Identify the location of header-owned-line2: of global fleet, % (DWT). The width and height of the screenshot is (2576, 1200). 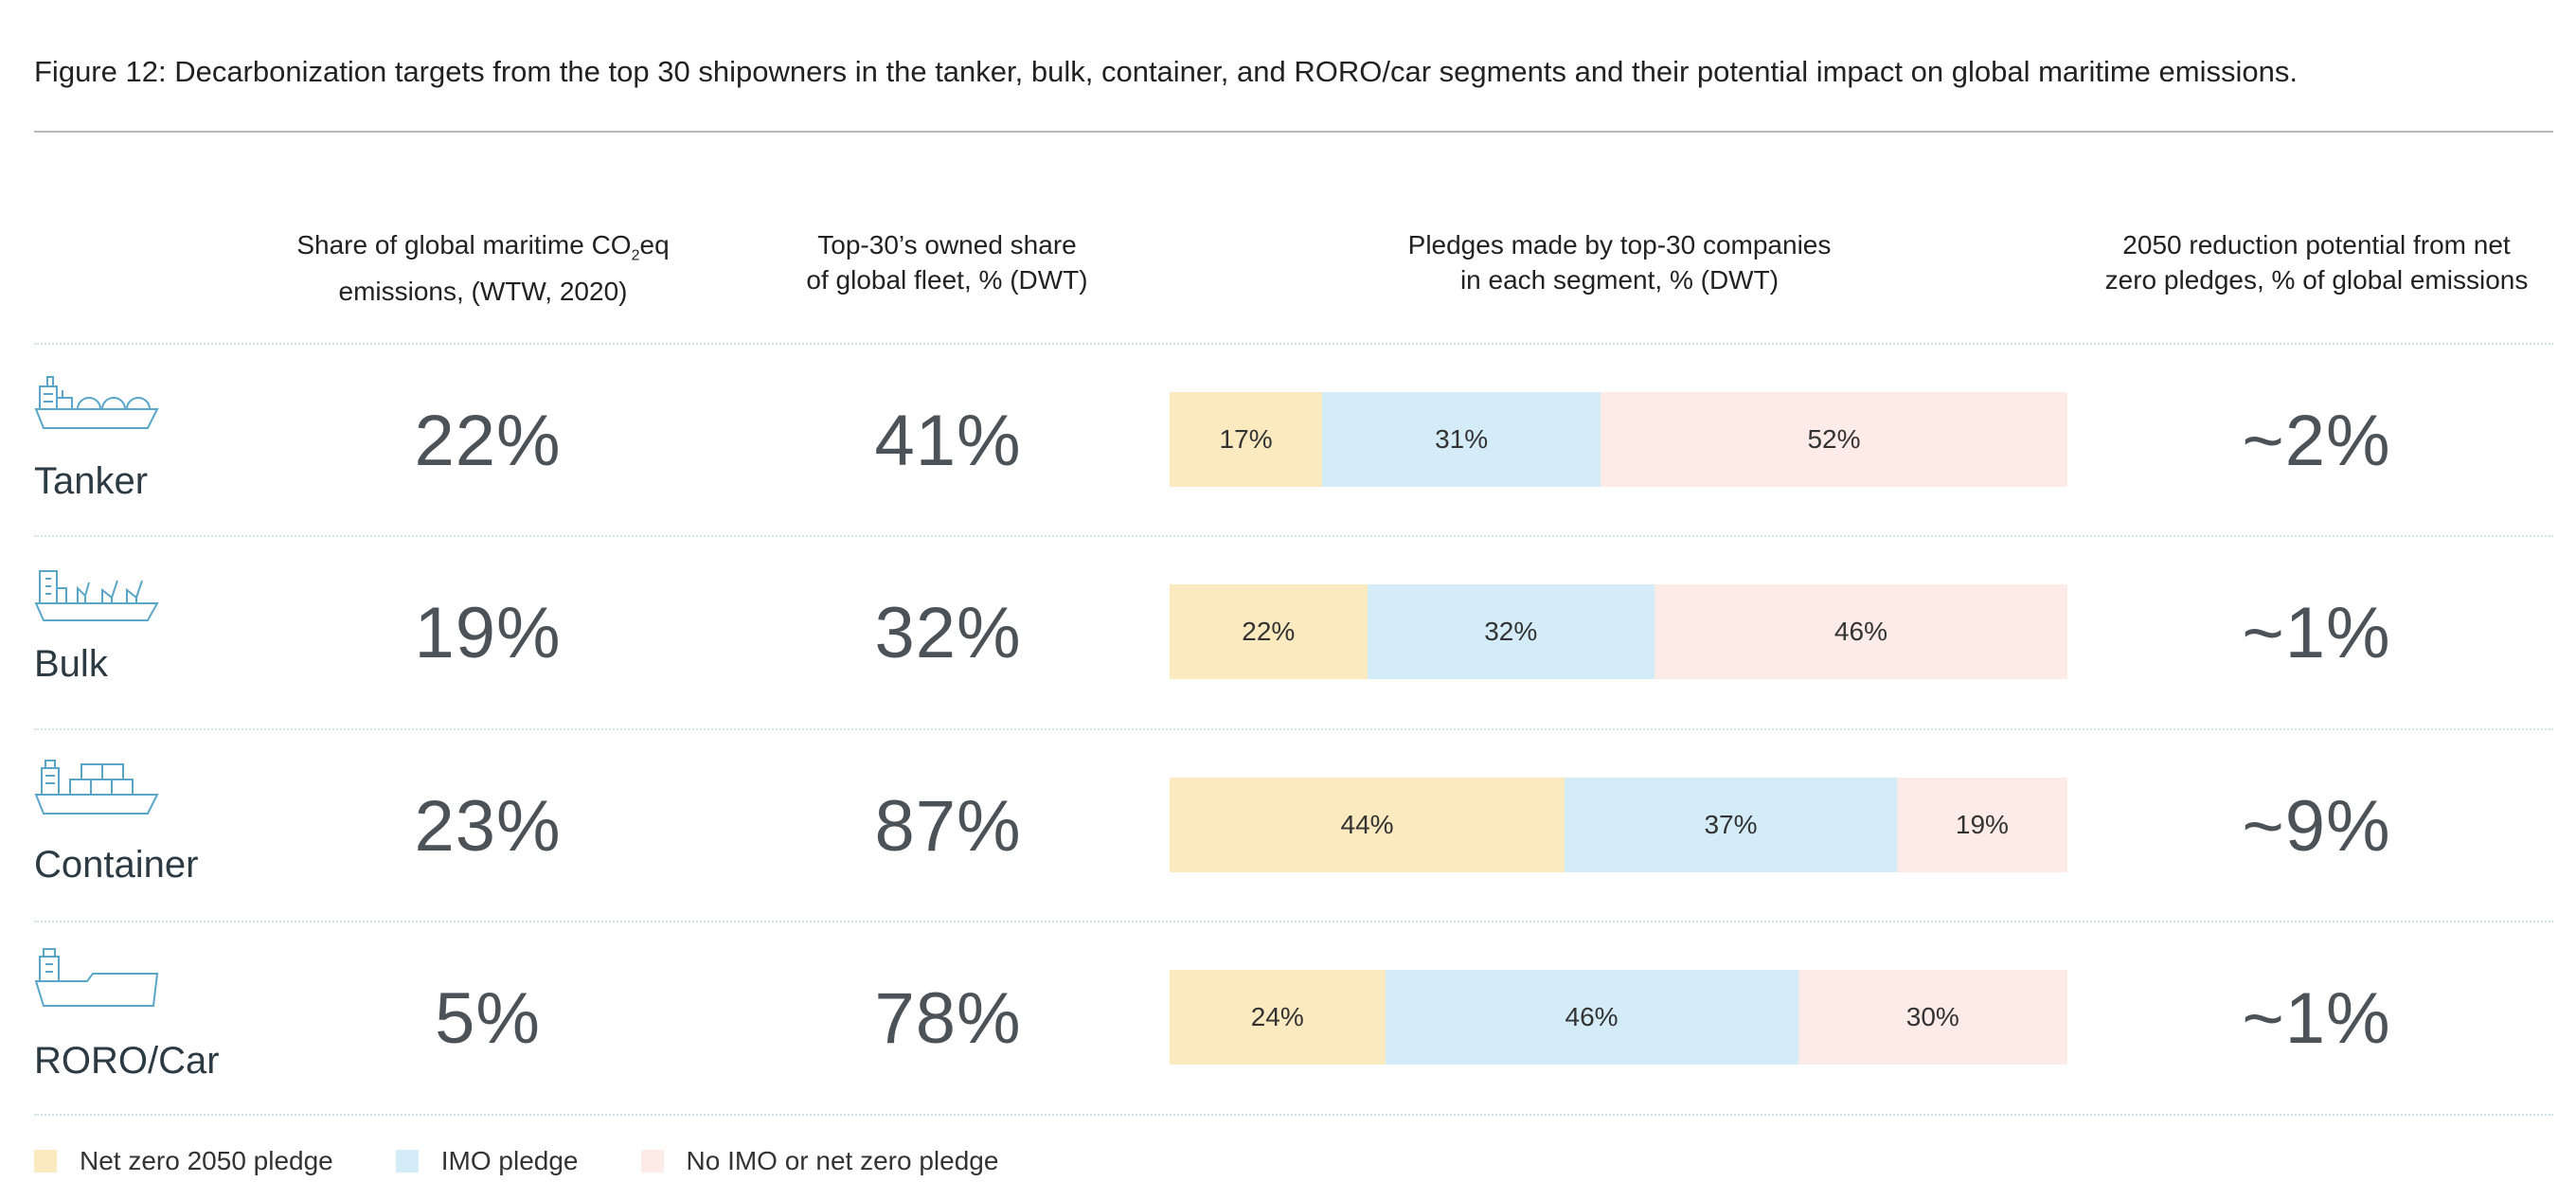
(947, 280).